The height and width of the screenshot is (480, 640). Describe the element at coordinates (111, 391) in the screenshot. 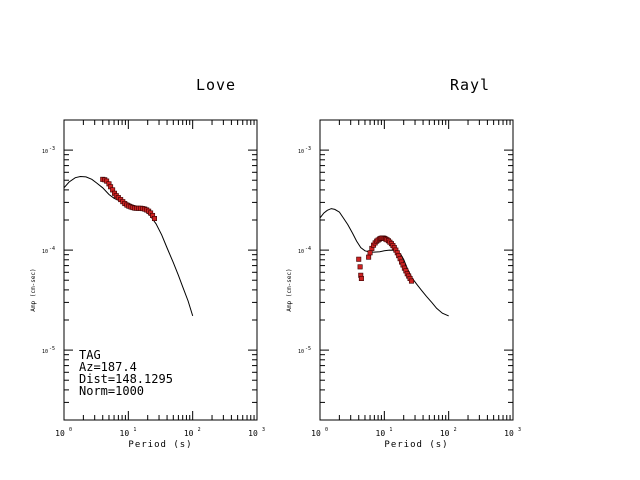

I see `station-annotation: Norm=1000` at that location.